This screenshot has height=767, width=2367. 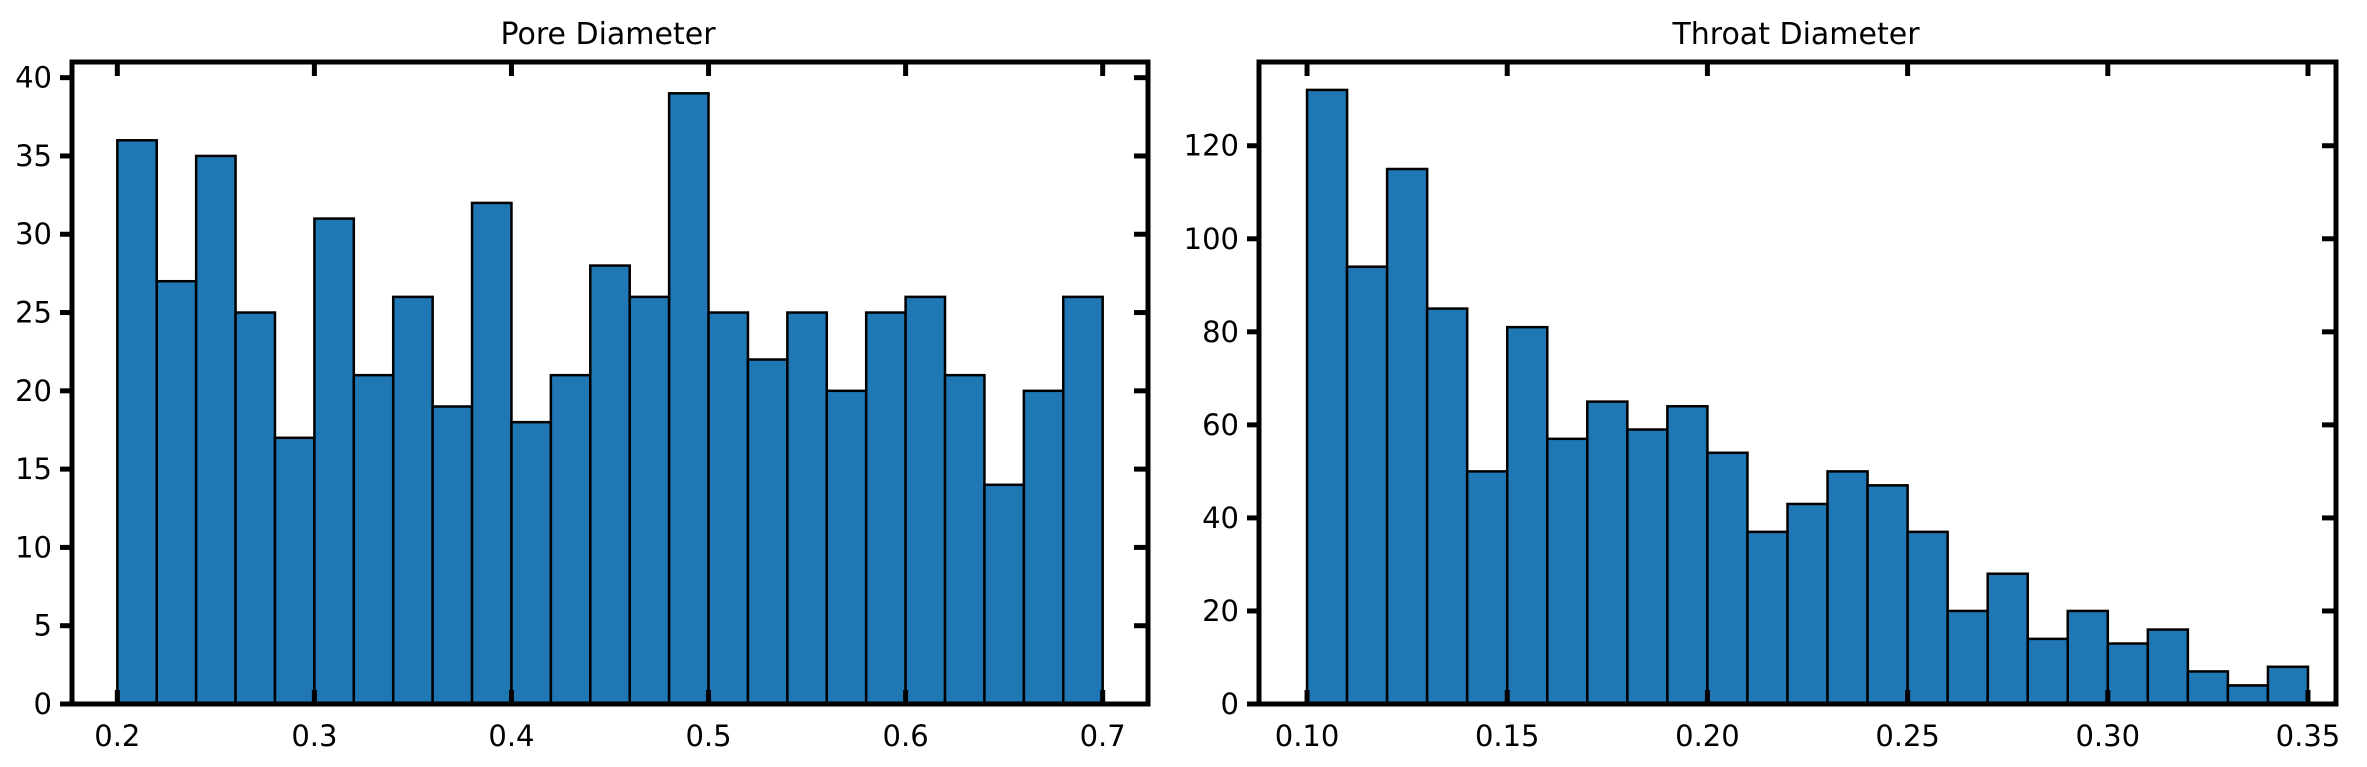 I want to click on y-tick-label: 100, so click(x=1211, y=239).